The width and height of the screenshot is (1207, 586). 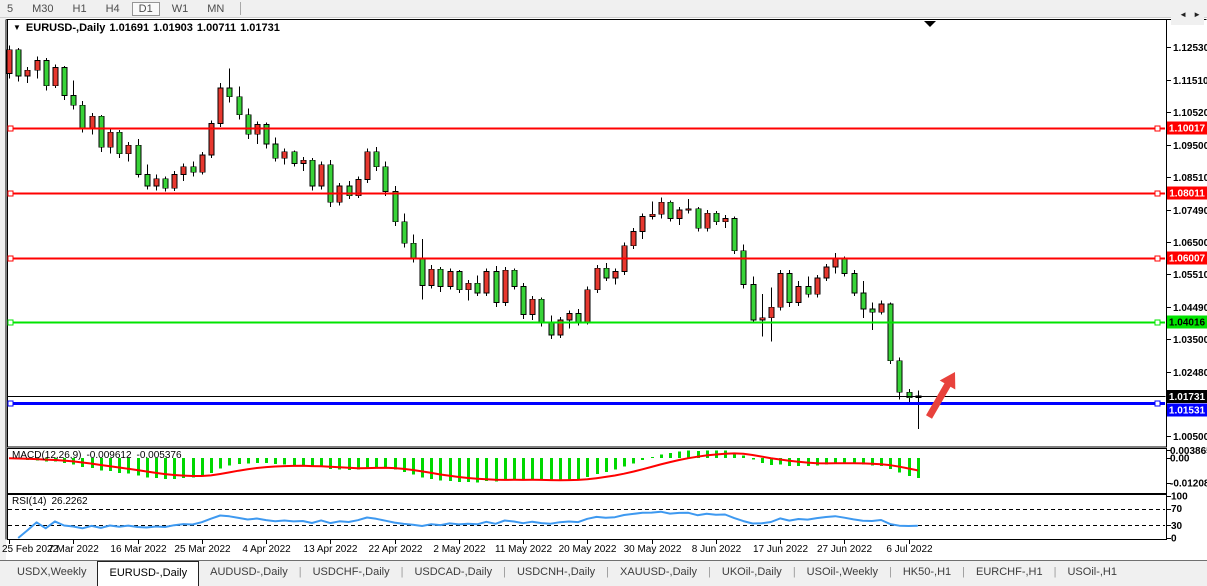 What do you see at coordinates (202, 549) in the screenshot?
I see `date-label: 25 Mar 2022` at bounding box center [202, 549].